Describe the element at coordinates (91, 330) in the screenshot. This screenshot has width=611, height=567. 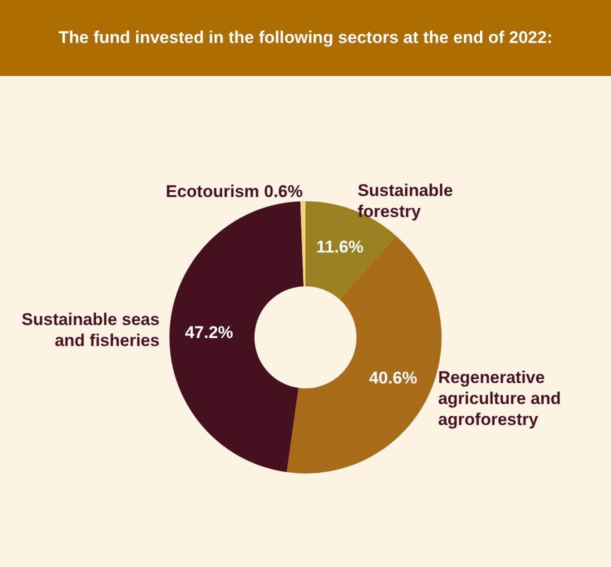
I see `slice-label: Sustainable seas and fisheries` at that location.